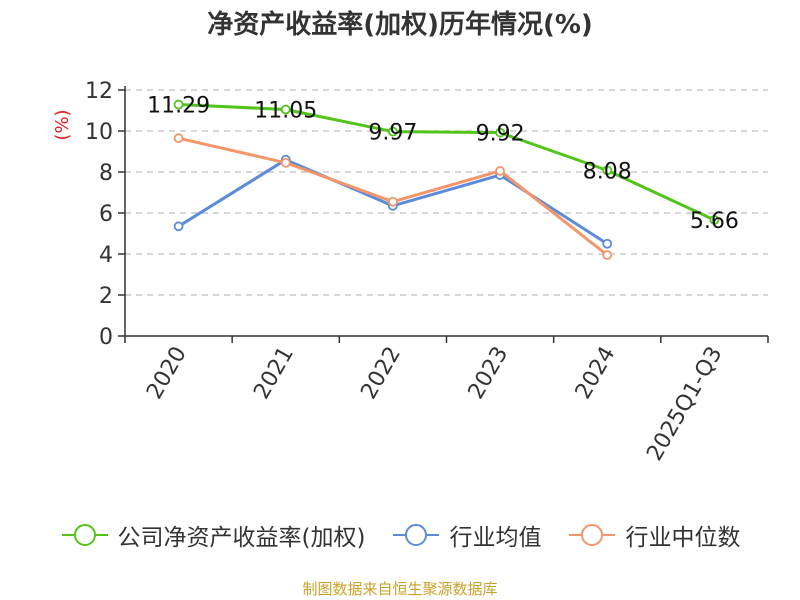  I want to click on y-tick-label: 8, so click(106, 173).